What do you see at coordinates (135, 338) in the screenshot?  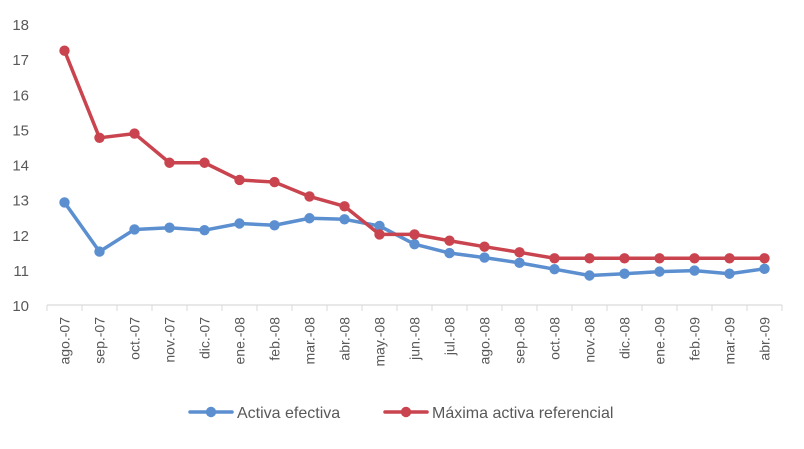 I see `x-tick-label: oct.-07` at bounding box center [135, 338].